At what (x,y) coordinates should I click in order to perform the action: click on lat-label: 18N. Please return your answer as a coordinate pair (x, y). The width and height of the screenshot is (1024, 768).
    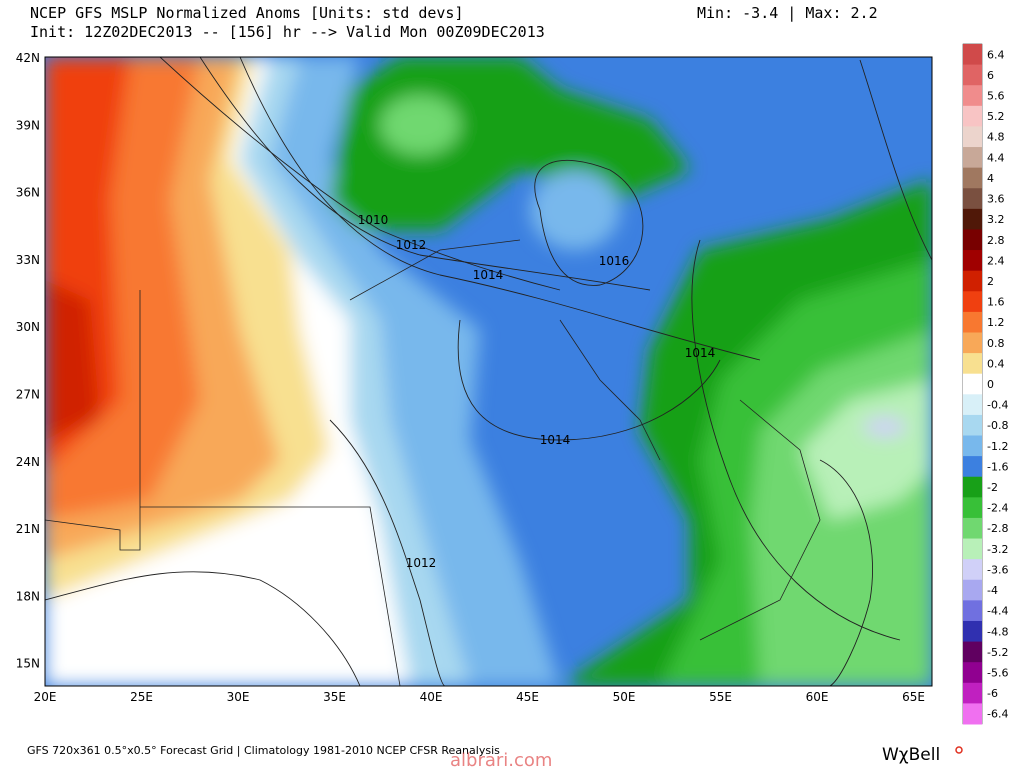
    Looking at the image, I should click on (28, 596).